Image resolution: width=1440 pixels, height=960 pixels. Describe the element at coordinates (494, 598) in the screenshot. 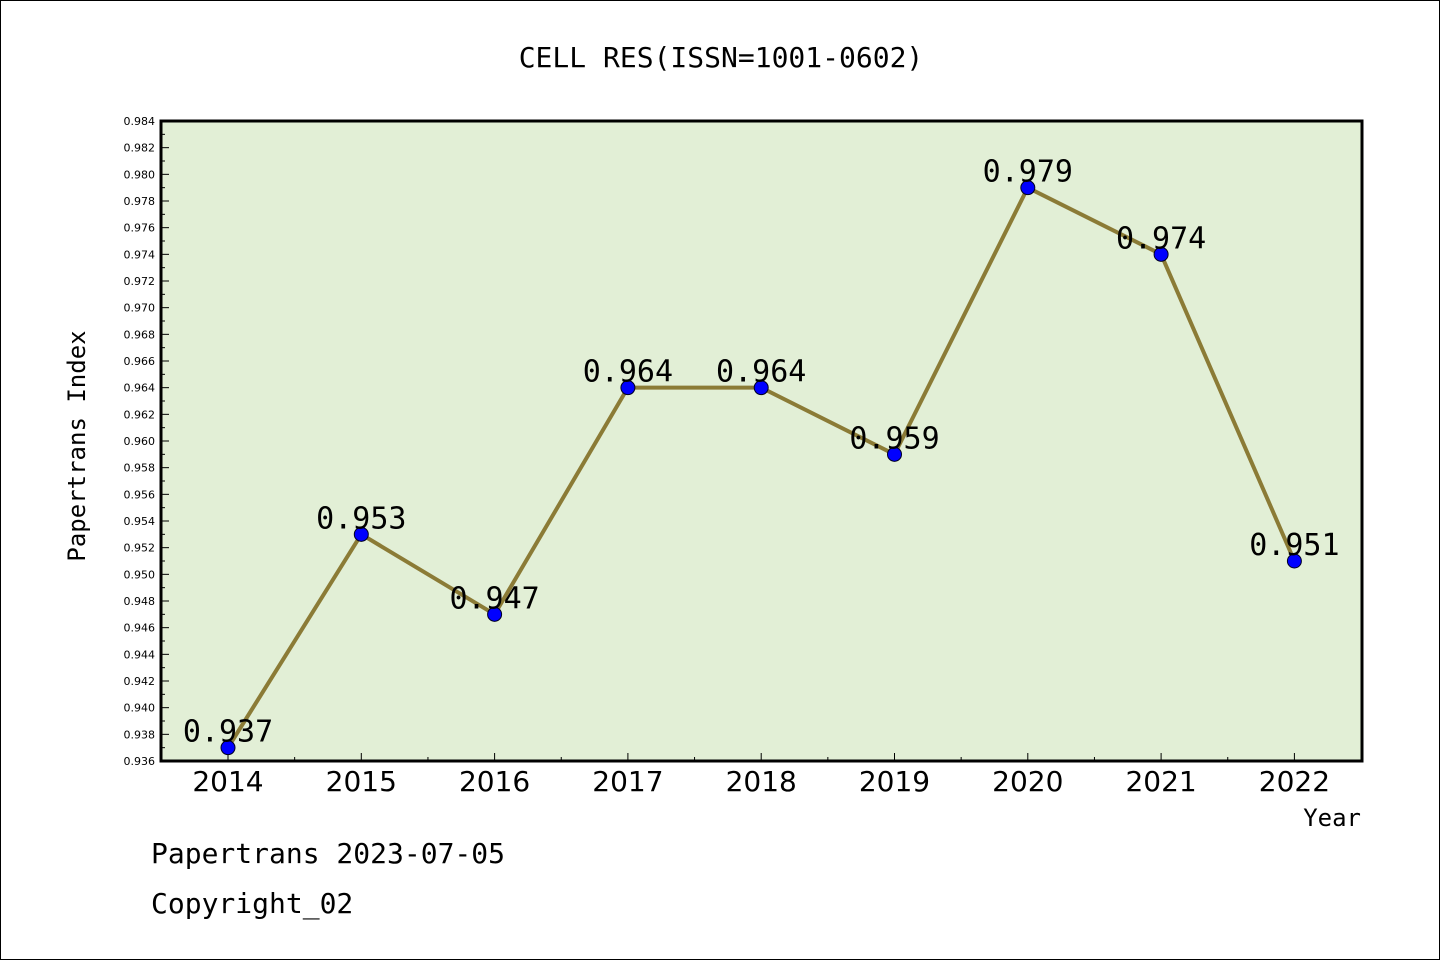

I see `data-label: 0.947` at that location.